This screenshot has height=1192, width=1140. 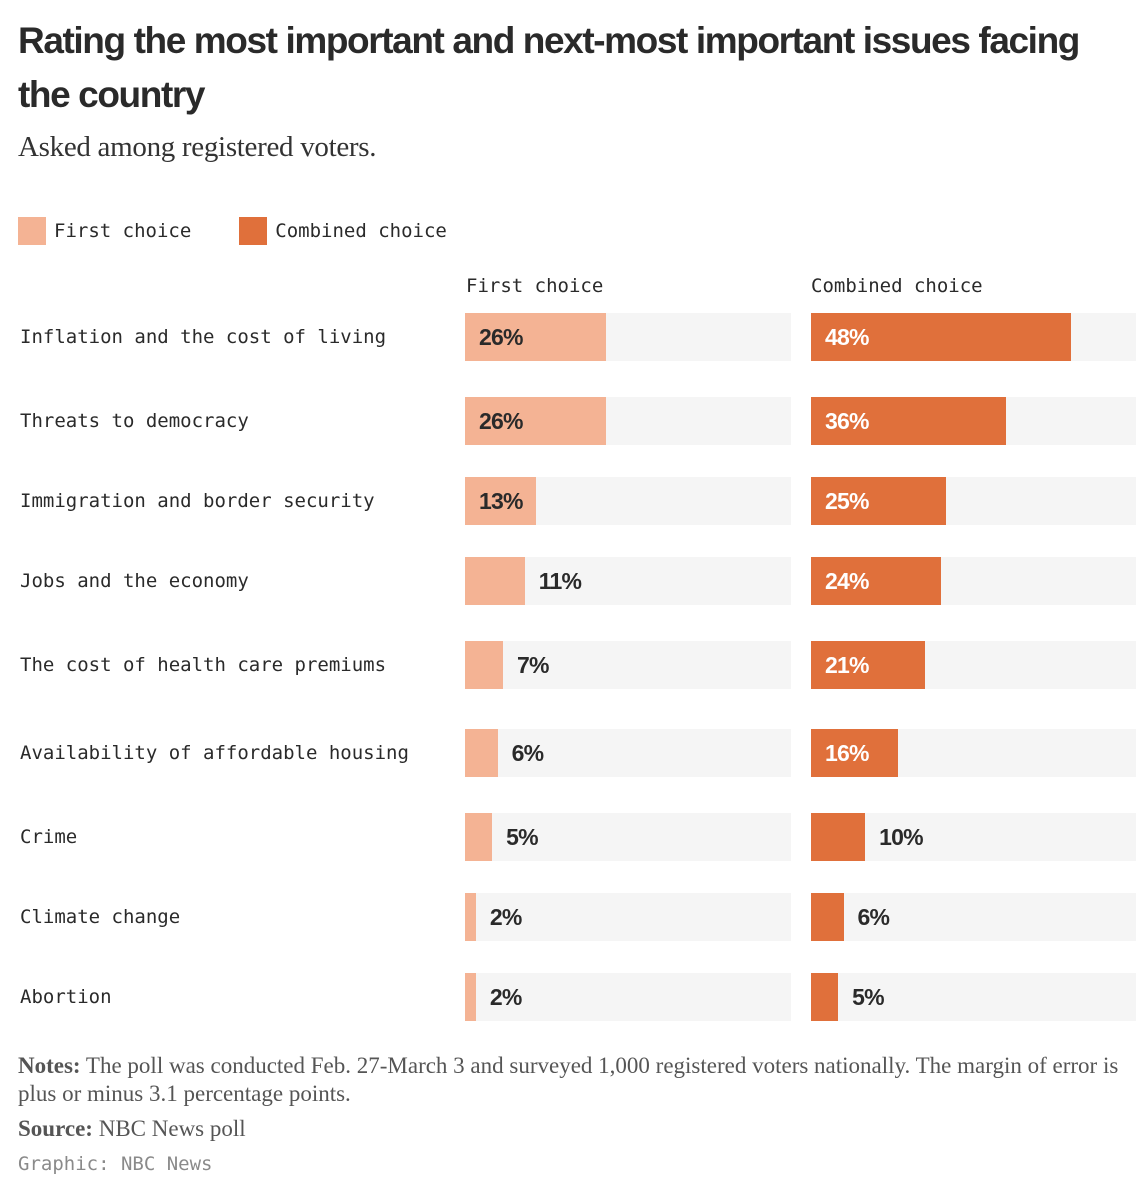 What do you see at coordinates (873, 917) in the screenshot?
I see `bar-value-combined-choice-climate-change: 6%` at bounding box center [873, 917].